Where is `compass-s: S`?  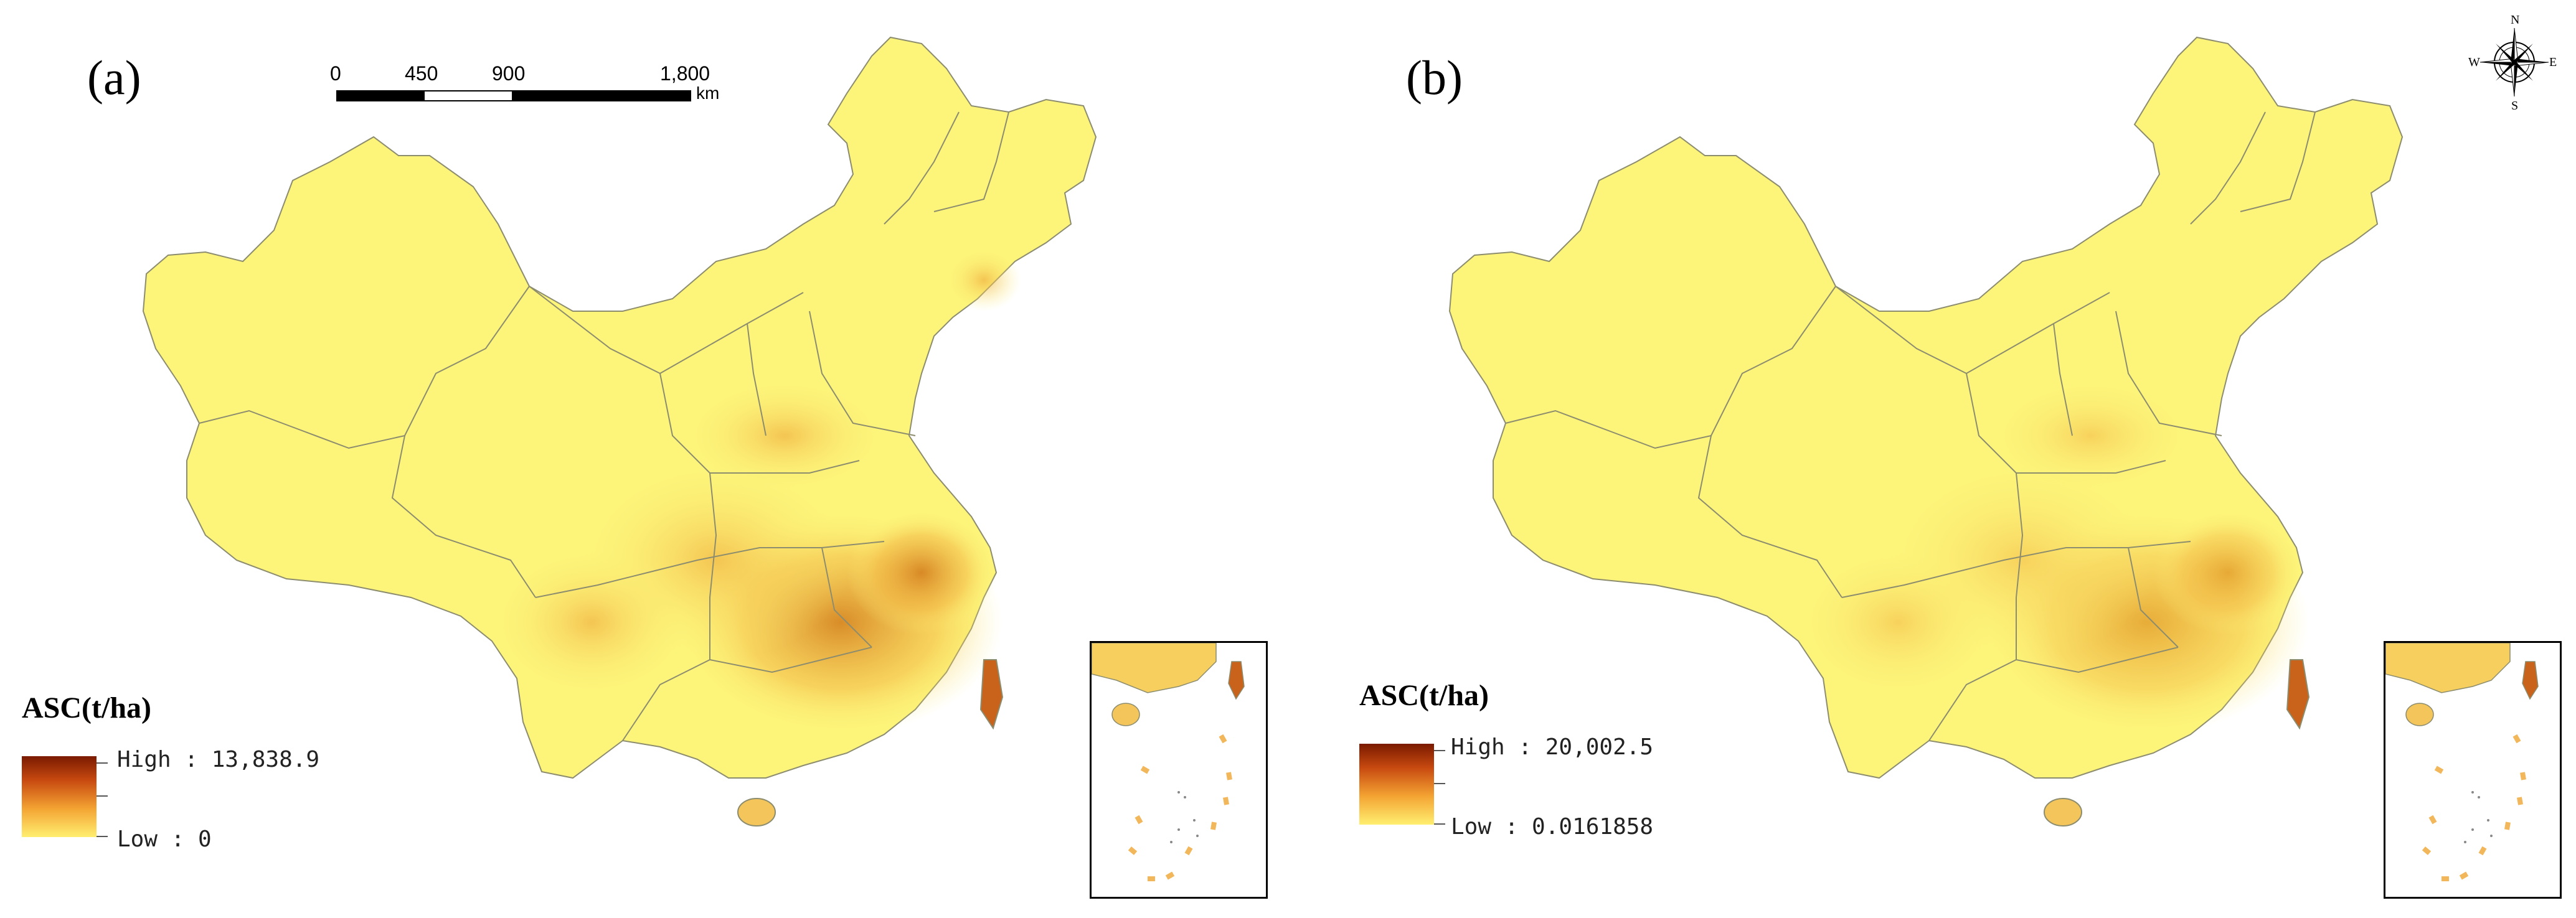
compass-s: S is located at coordinates (2515, 106).